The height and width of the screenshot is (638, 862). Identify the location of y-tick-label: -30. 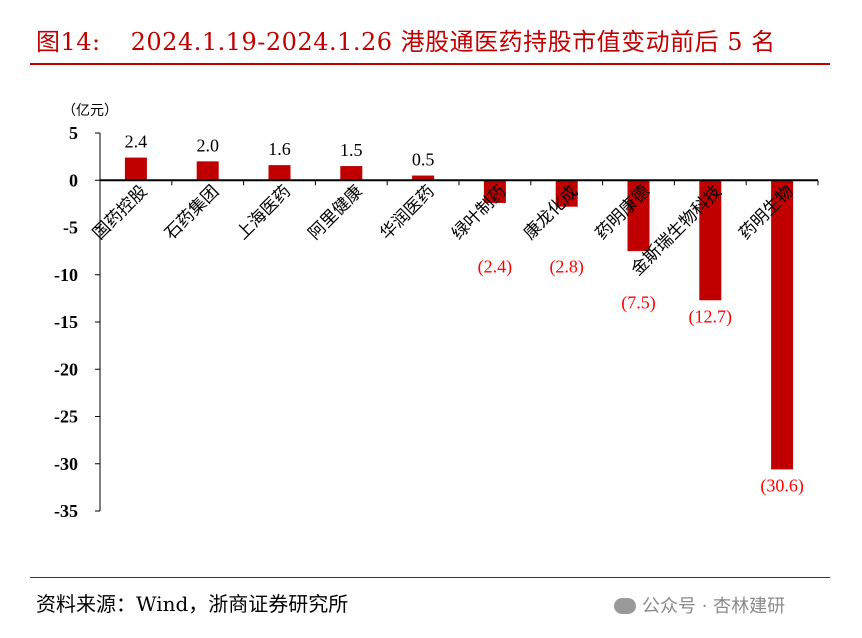
(66, 464).